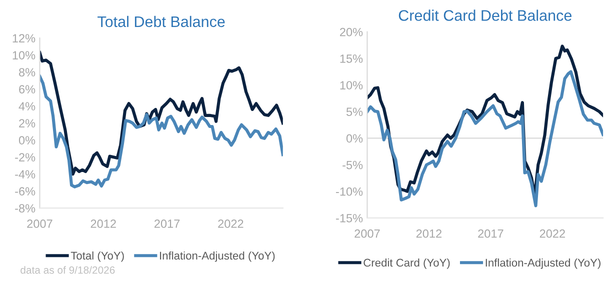 The image size is (611, 282). What do you see at coordinates (485, 15) in the screenshot?
I see `chart-title: Credit Card Debt Balance` at bounding box center [485, 15].